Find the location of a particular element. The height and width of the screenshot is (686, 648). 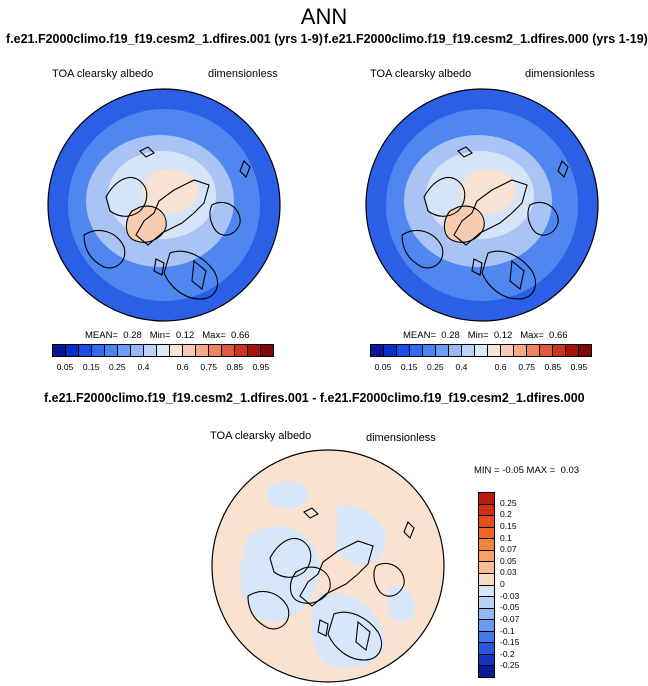

case-1-colorbar-tick: 0.05 is located at coordinates (65, 367).